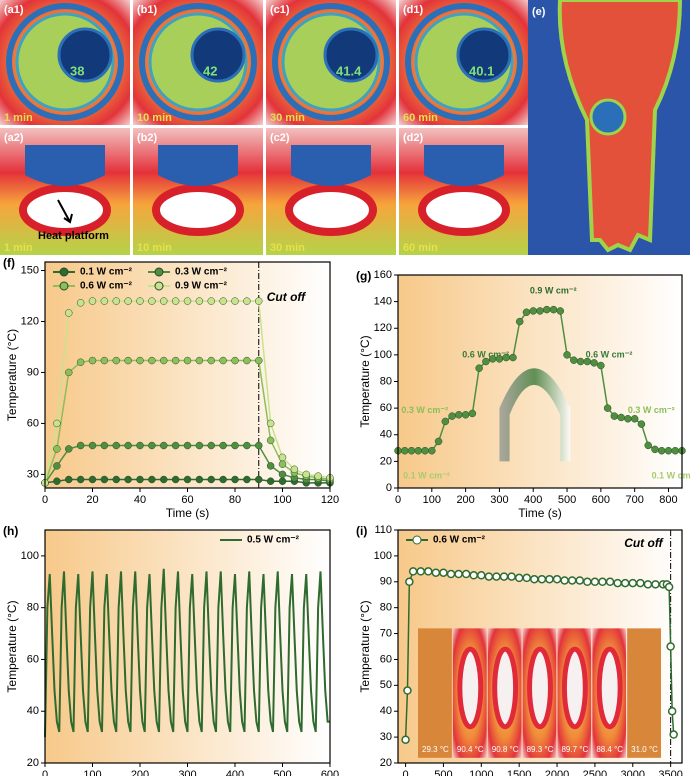 Image resolution: width=690 pixels, height=776 pixels. I want to click on temperature-reading: 40.1, so click(481, 70).